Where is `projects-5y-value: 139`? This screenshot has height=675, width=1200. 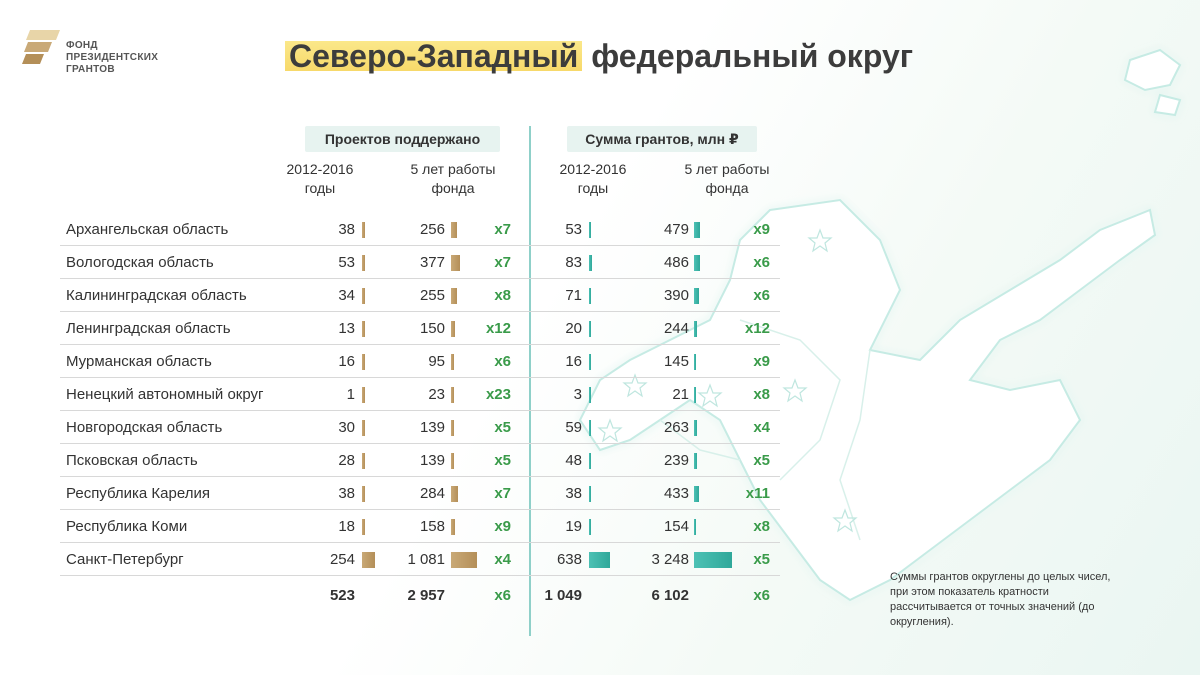
projects-5y-value: 139 is located at coordinates (432, 460).